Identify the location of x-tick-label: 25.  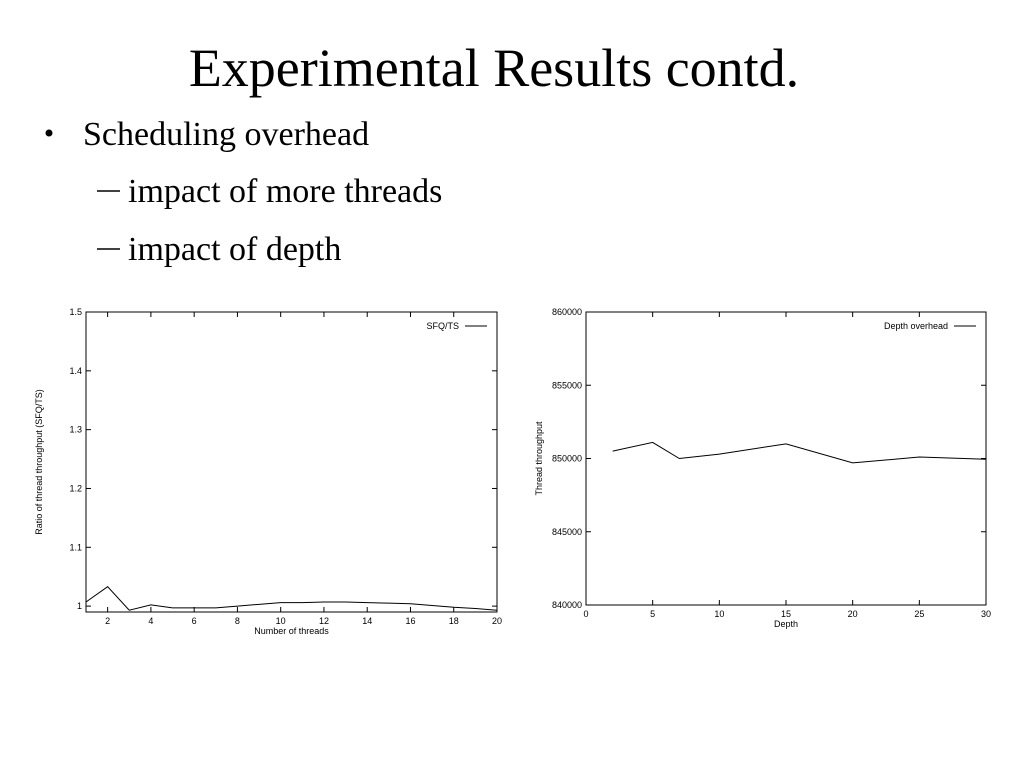
(919, 614).